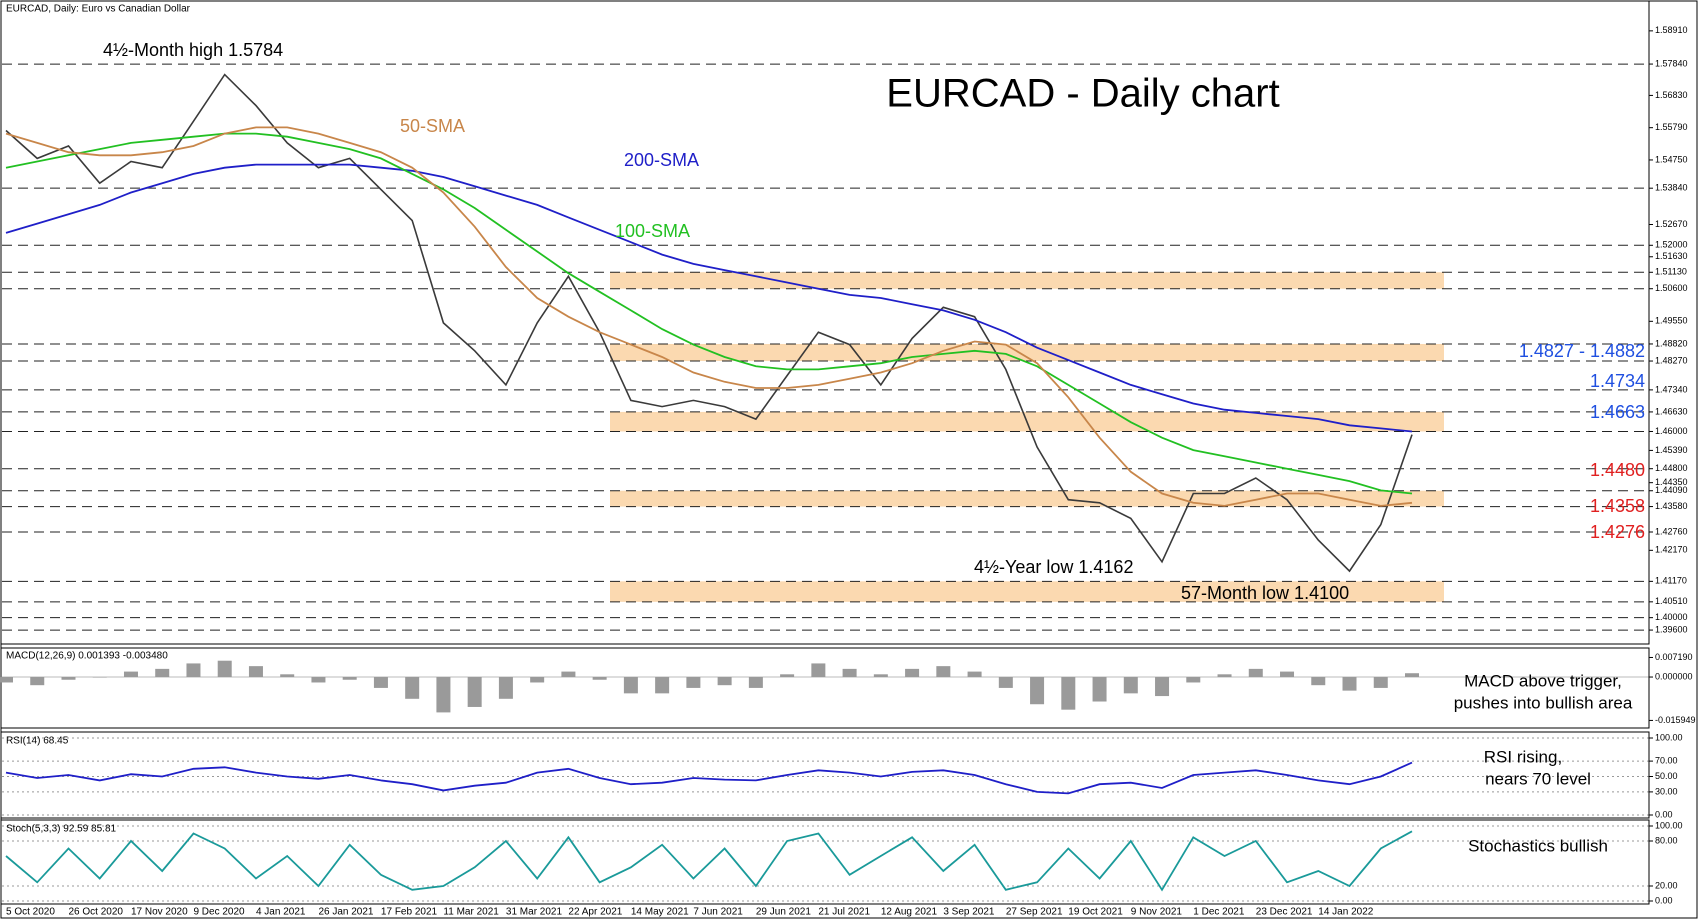 The width and height of the screenshot is (1698, 919). I want to click on y-tick-label: 1.40000, so click(1671, 617).